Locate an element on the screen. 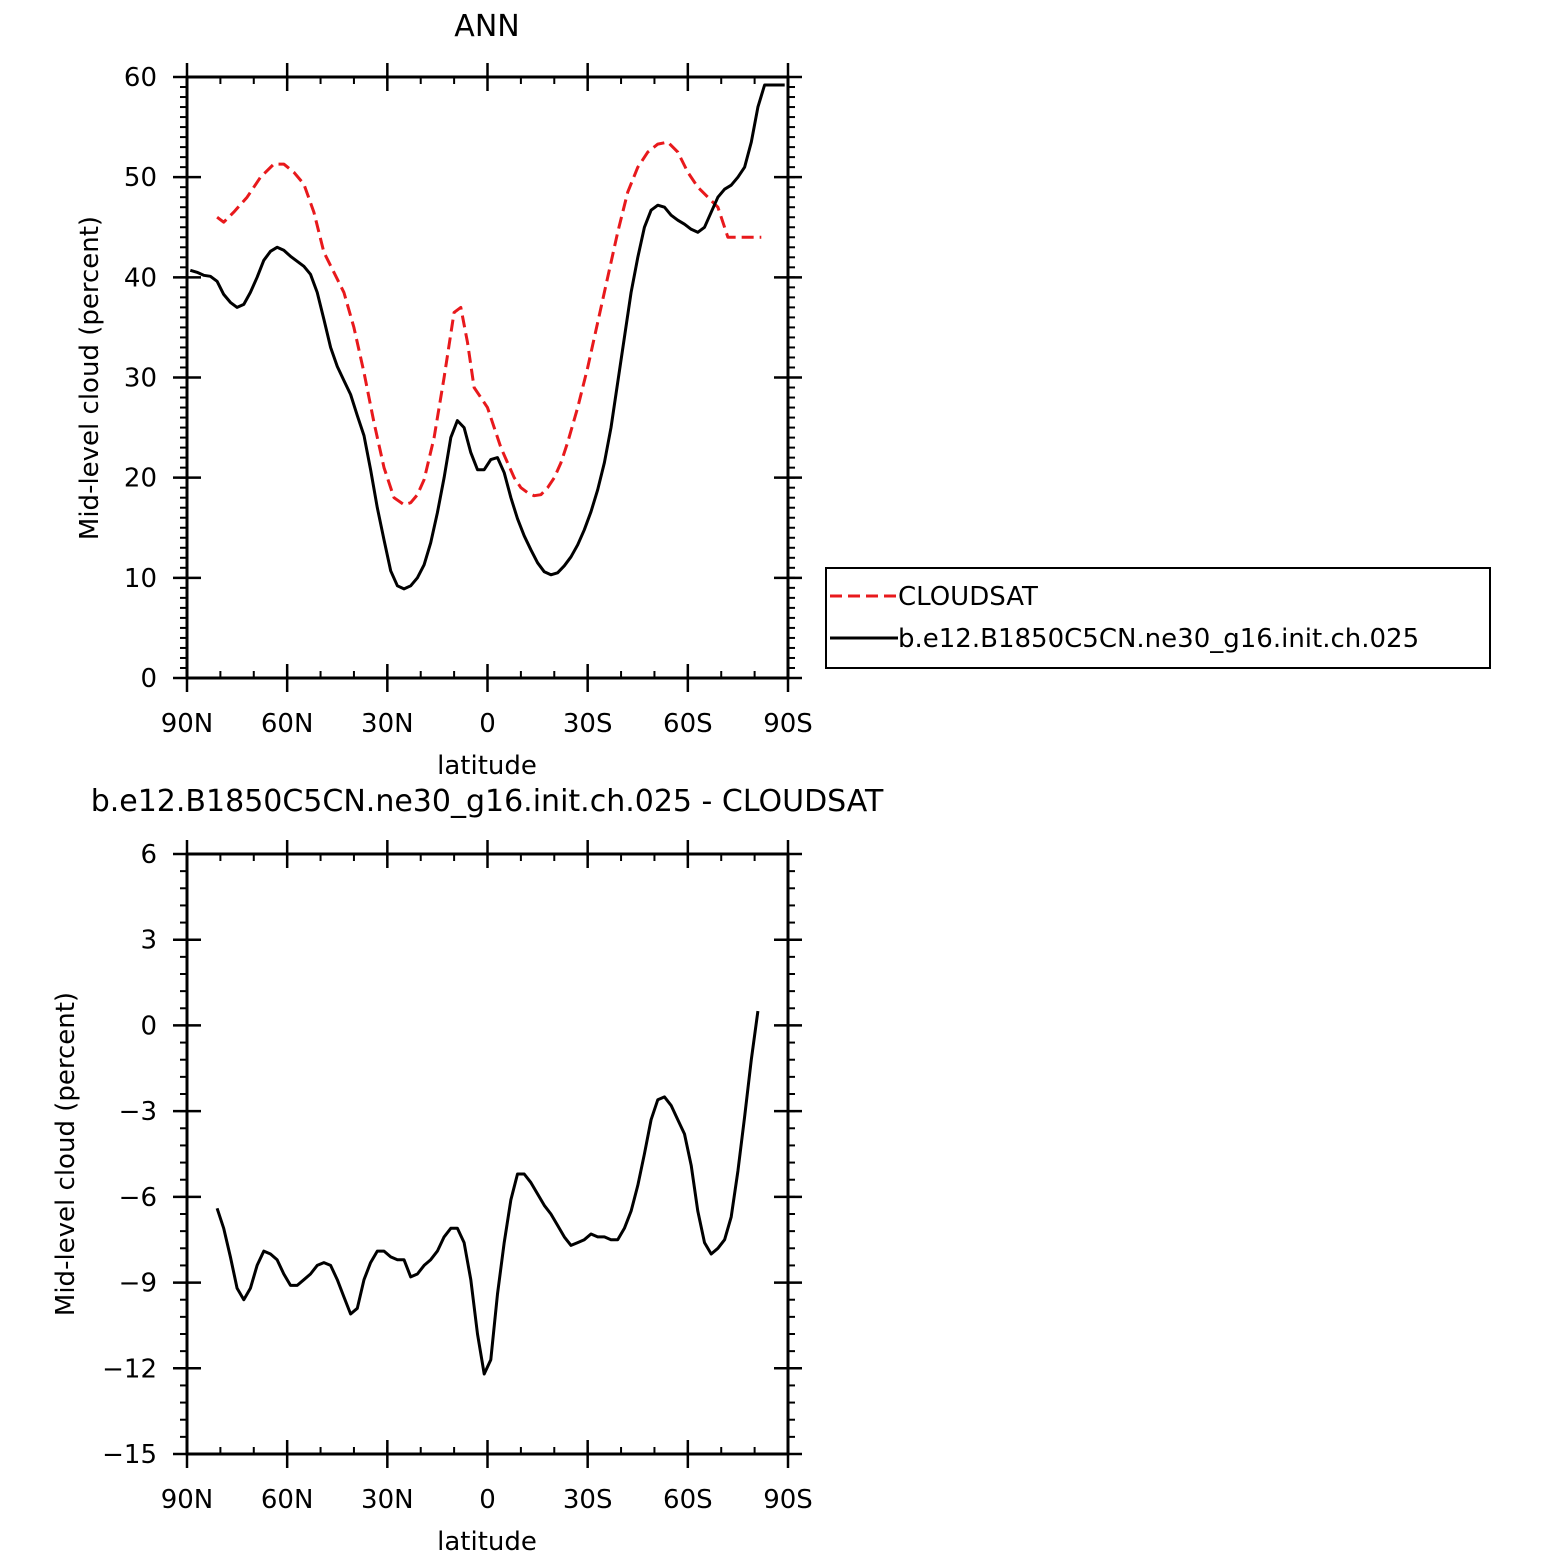 The image size is (1564, 1563). top-series-lines is located at coordinates (487, 337).